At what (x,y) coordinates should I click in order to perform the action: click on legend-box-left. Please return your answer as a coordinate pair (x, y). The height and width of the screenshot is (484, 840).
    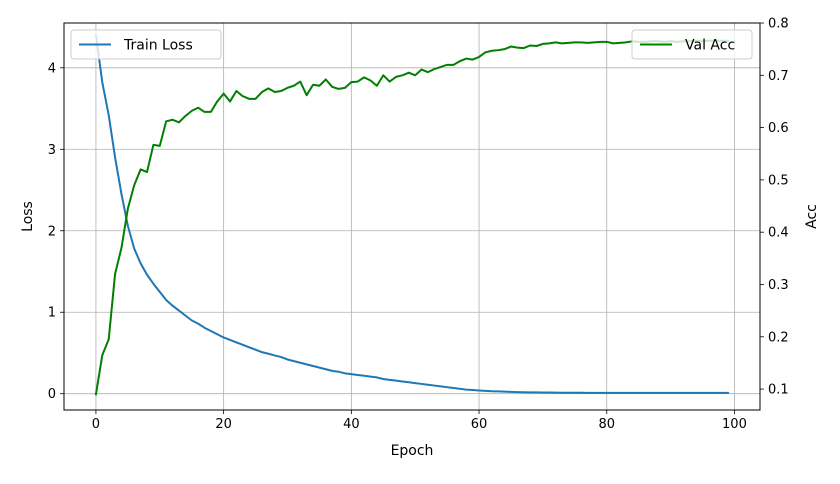
    Looking at the image, I should click on (146, 44).